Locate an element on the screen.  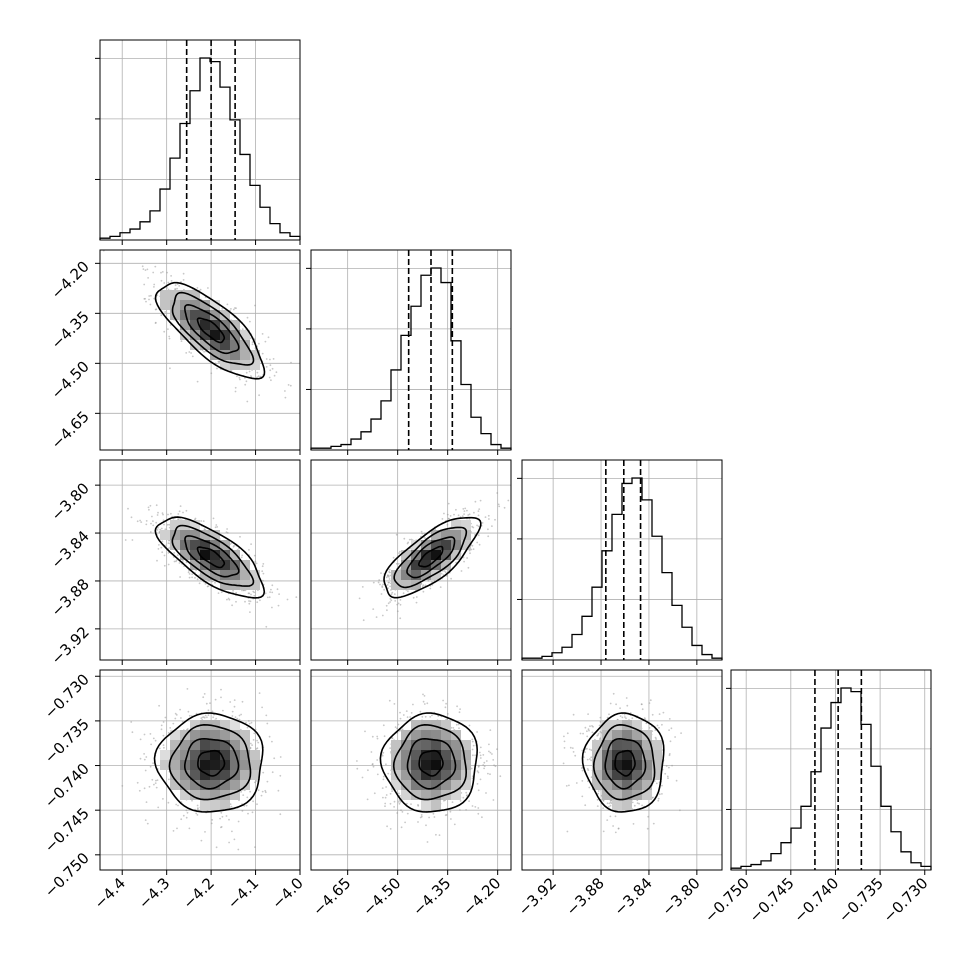
y-tick-label: −3.80 is located at coordinates (70, 501).